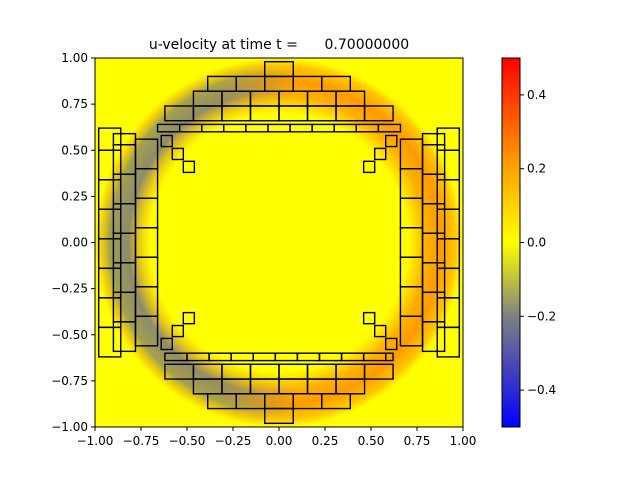  What do you see at coordinates (95, 441) in the screenshot?
I see `x-tick-label: −1.00` at bounding box center [95, 441].